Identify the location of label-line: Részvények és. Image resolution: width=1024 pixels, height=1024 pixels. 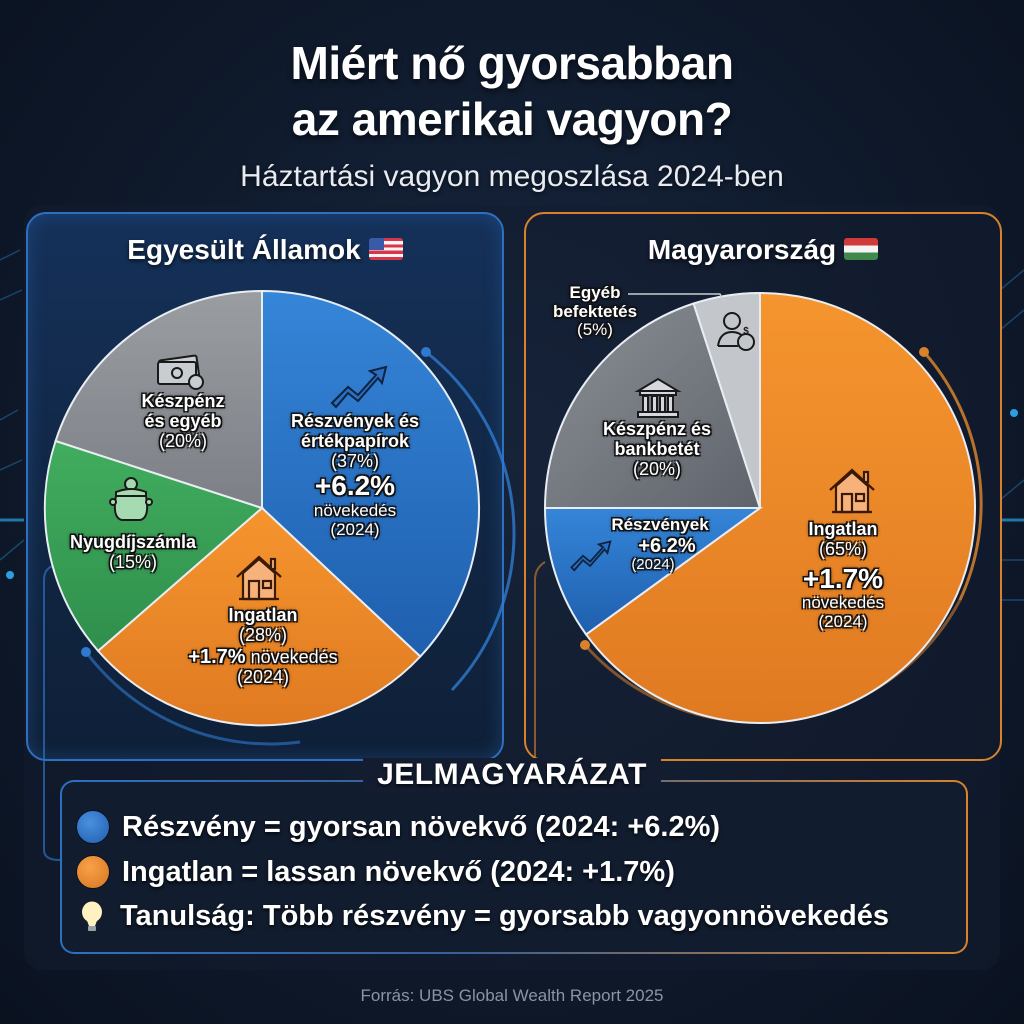
(355, 421).